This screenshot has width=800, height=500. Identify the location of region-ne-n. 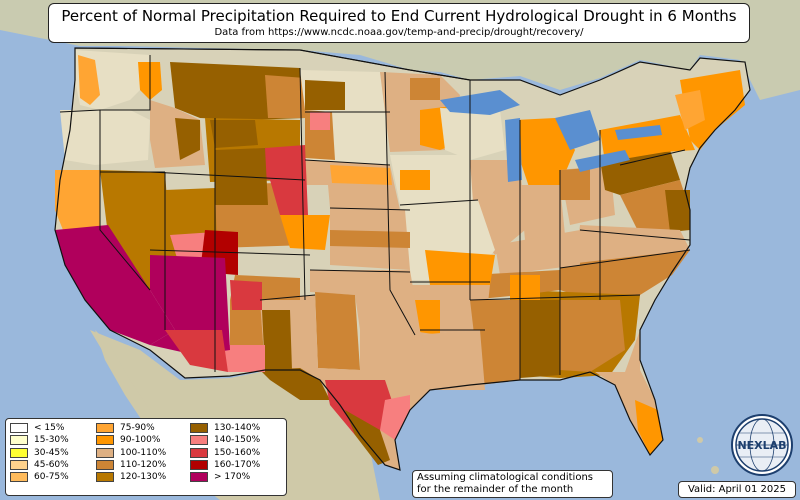
(361, 175).